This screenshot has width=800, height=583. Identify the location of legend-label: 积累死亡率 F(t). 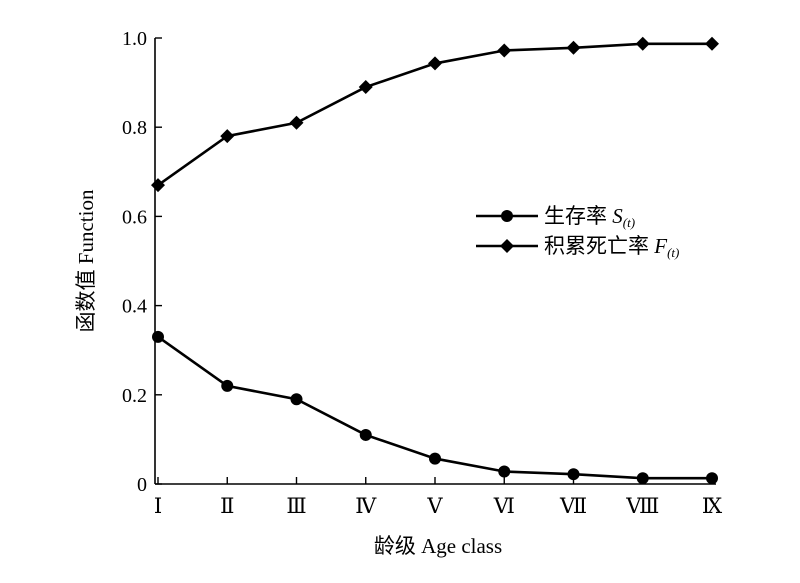
(611, 247).